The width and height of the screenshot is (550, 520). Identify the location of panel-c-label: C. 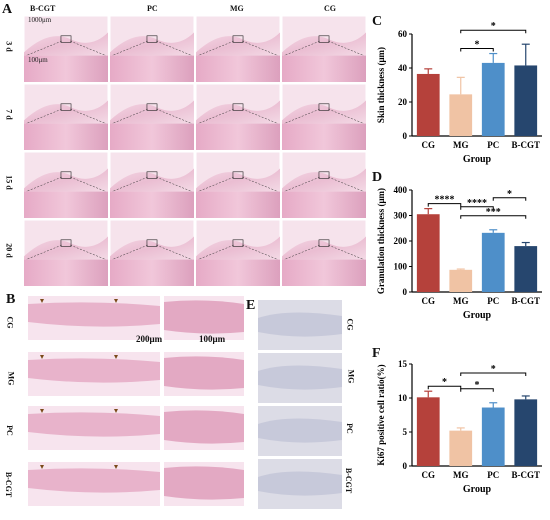
(377, 21).